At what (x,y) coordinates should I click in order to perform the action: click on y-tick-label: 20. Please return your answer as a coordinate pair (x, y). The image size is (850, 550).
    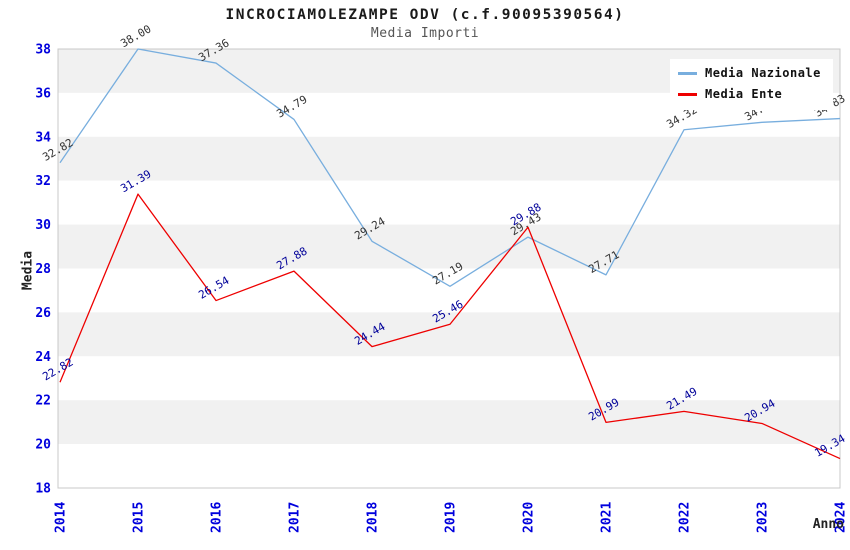
    Looking at the image, I should click on (43, 445).